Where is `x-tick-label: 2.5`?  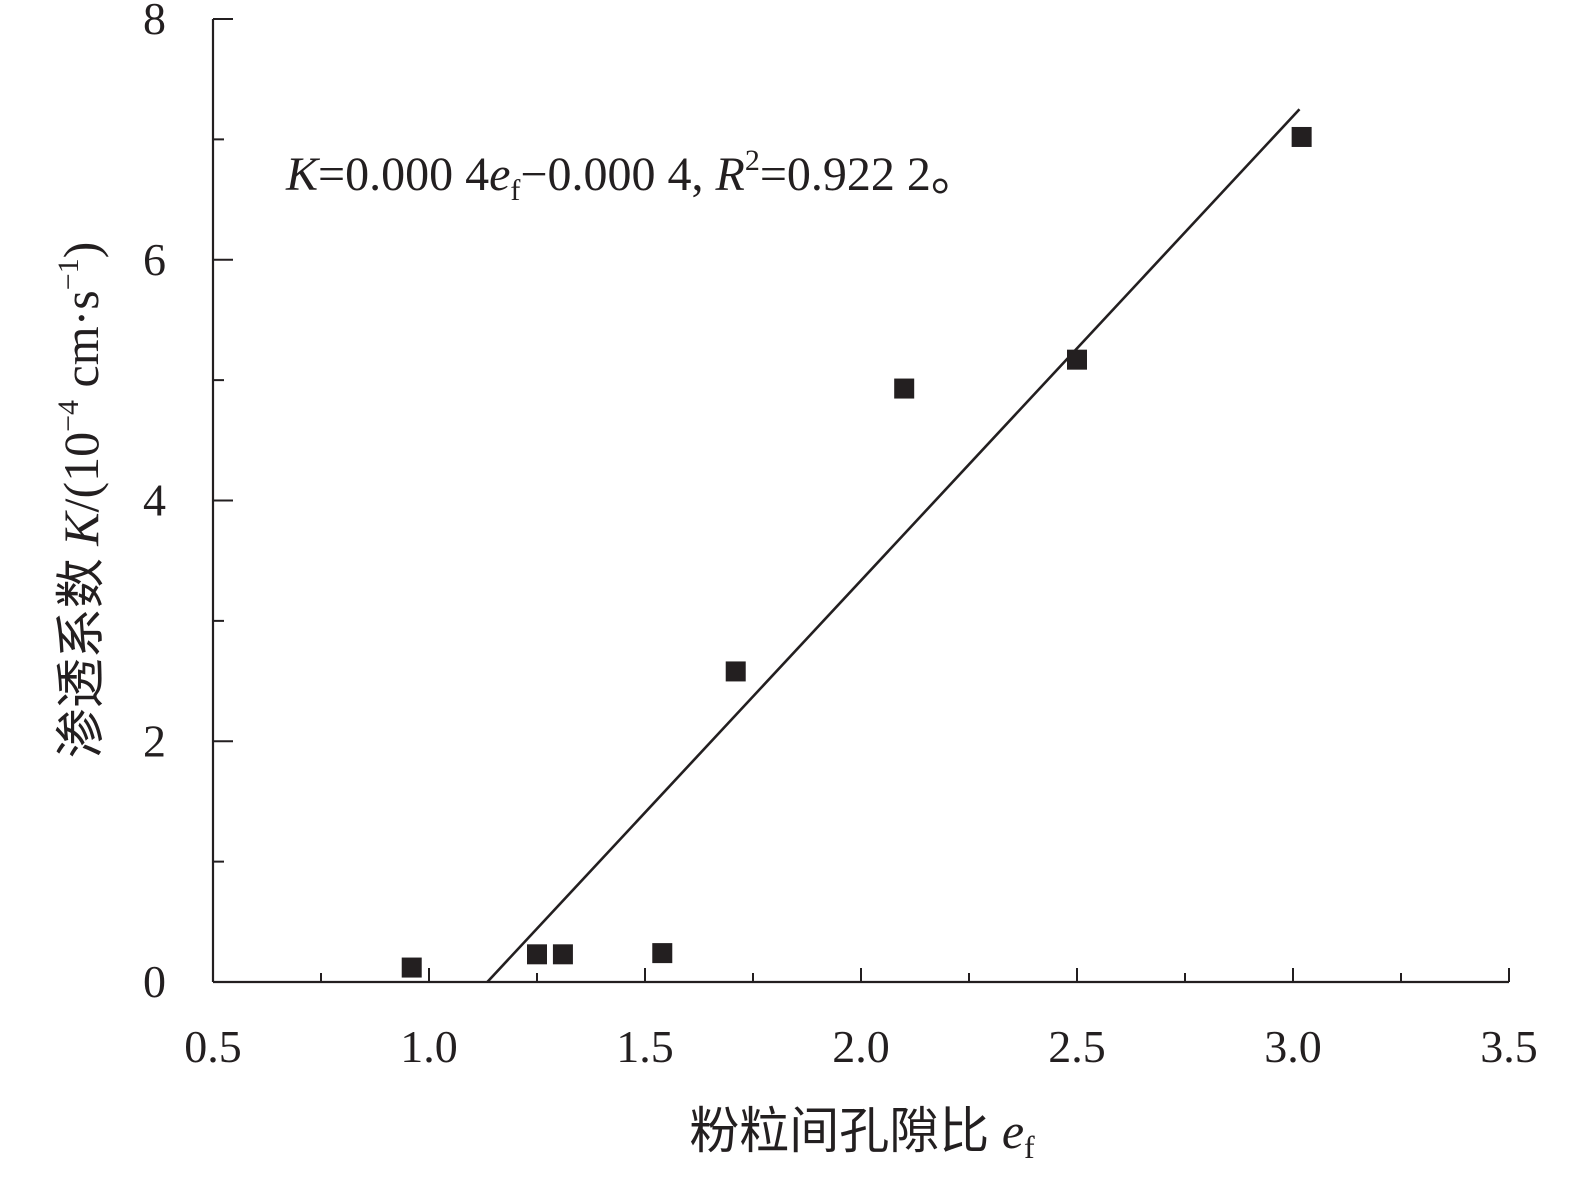 x-tick-label: 2.5 is located at coordinates (1077, 1046).